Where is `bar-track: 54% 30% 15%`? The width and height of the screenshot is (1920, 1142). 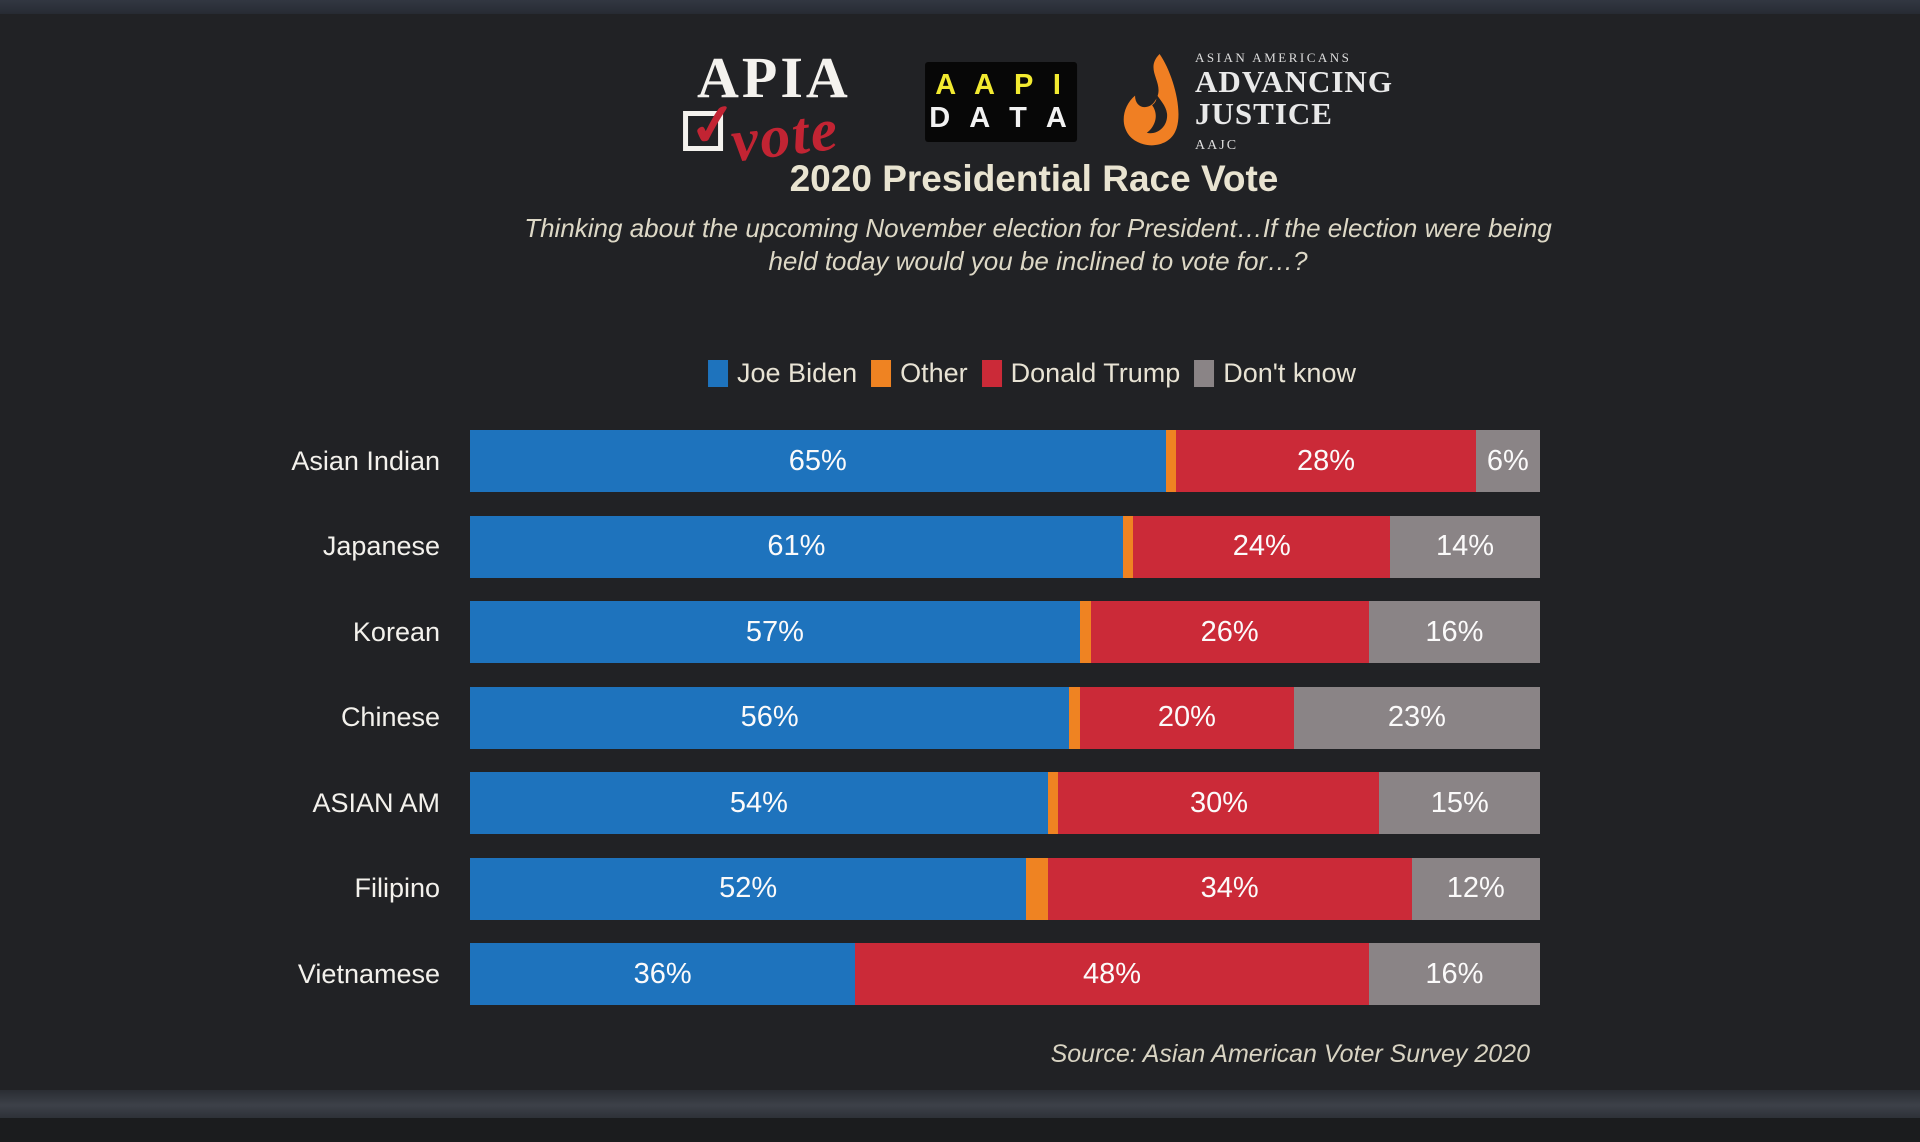 bar-track: 54% 30% 15% is located at coordinates (1005, 803).